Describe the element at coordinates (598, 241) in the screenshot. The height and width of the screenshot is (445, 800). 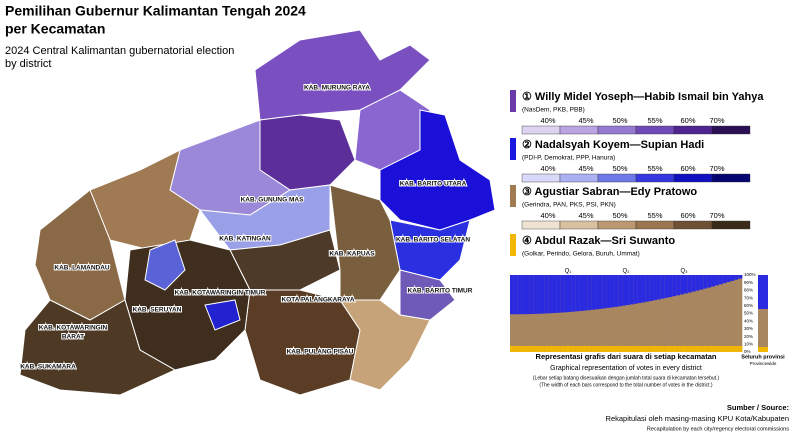
I see `candidate-name: ④ Abdul Razak—Sri Suwanto` at that location.